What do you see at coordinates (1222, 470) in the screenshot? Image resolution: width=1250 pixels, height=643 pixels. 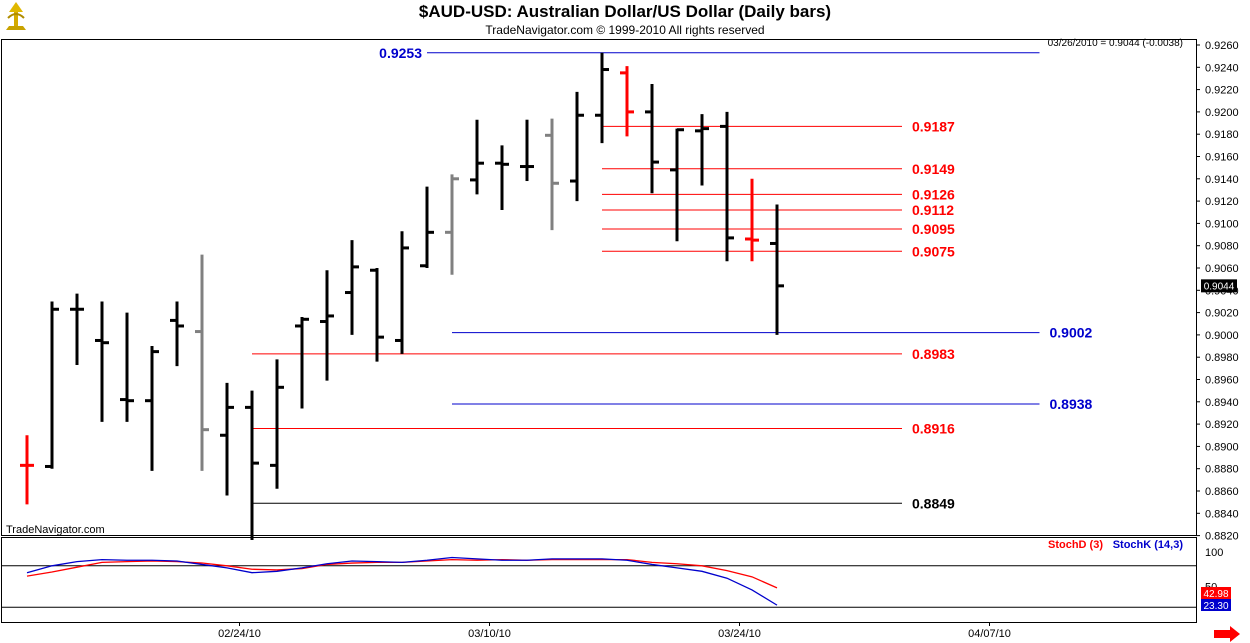 I see `price-tick-label: 0.8880` at bounding box center [1222, 470].